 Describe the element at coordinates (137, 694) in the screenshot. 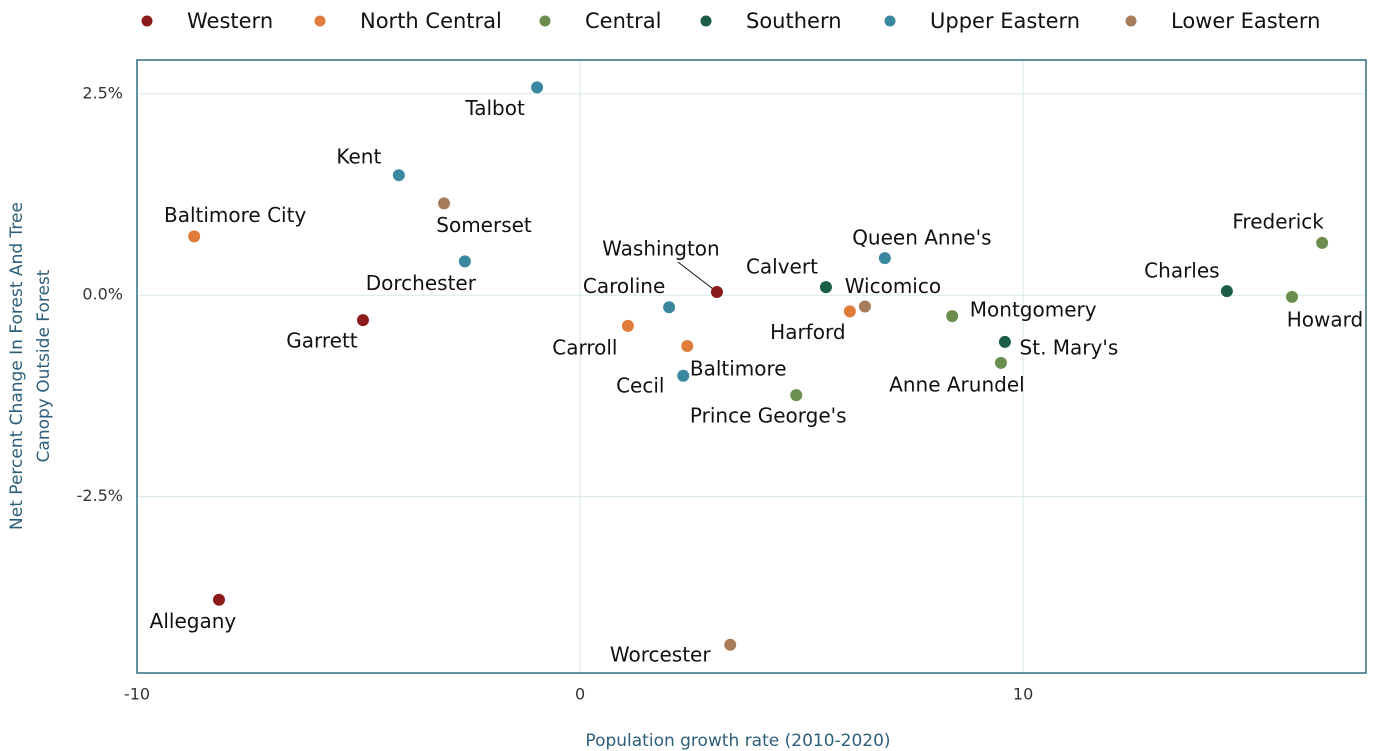

I see `x-tick-label: -10` at that location.